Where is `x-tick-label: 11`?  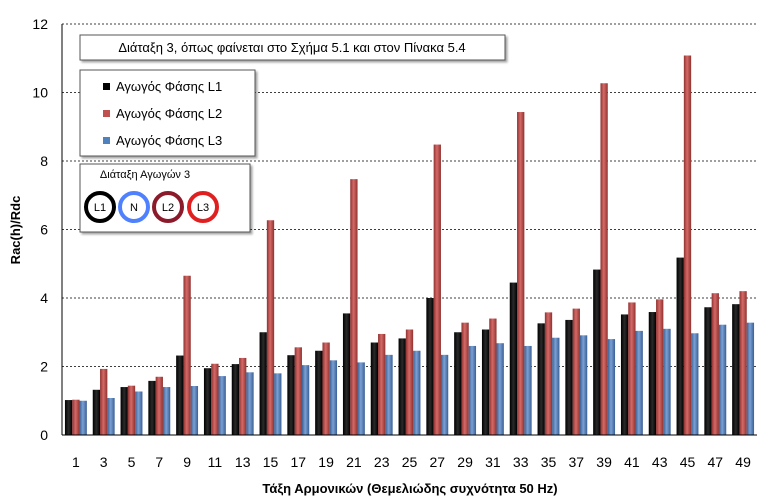 x-tick-label: 11 is located at coordinates (215, 462).